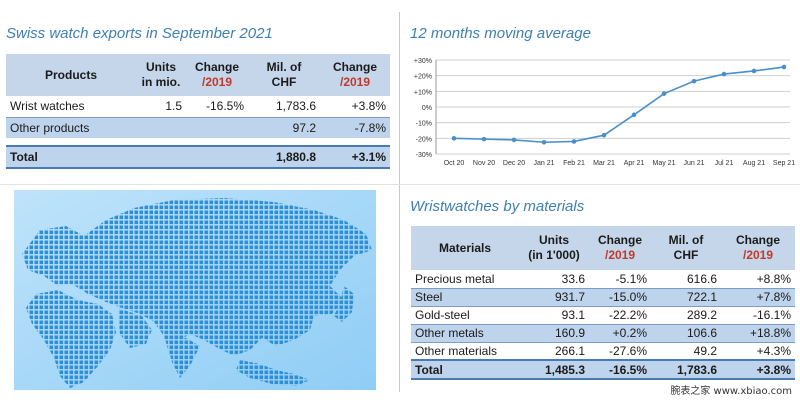 This screenshot has width=800, height=400. Describe the element at coordinates (465, 248) in the screenshot. I see `header-materials: Materials` at that location.